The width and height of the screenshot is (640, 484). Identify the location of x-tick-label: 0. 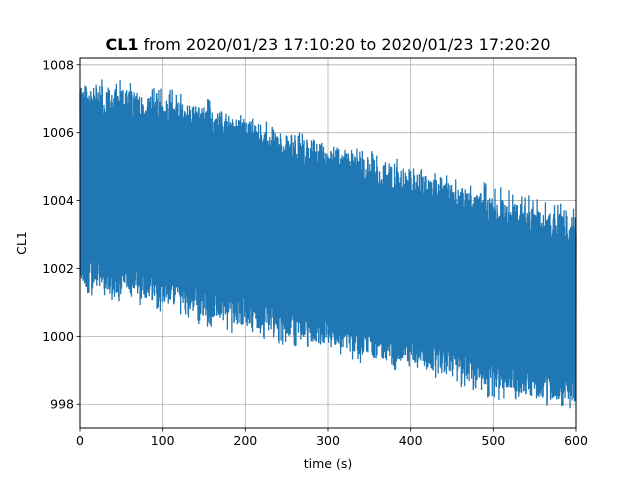
(80, 440).